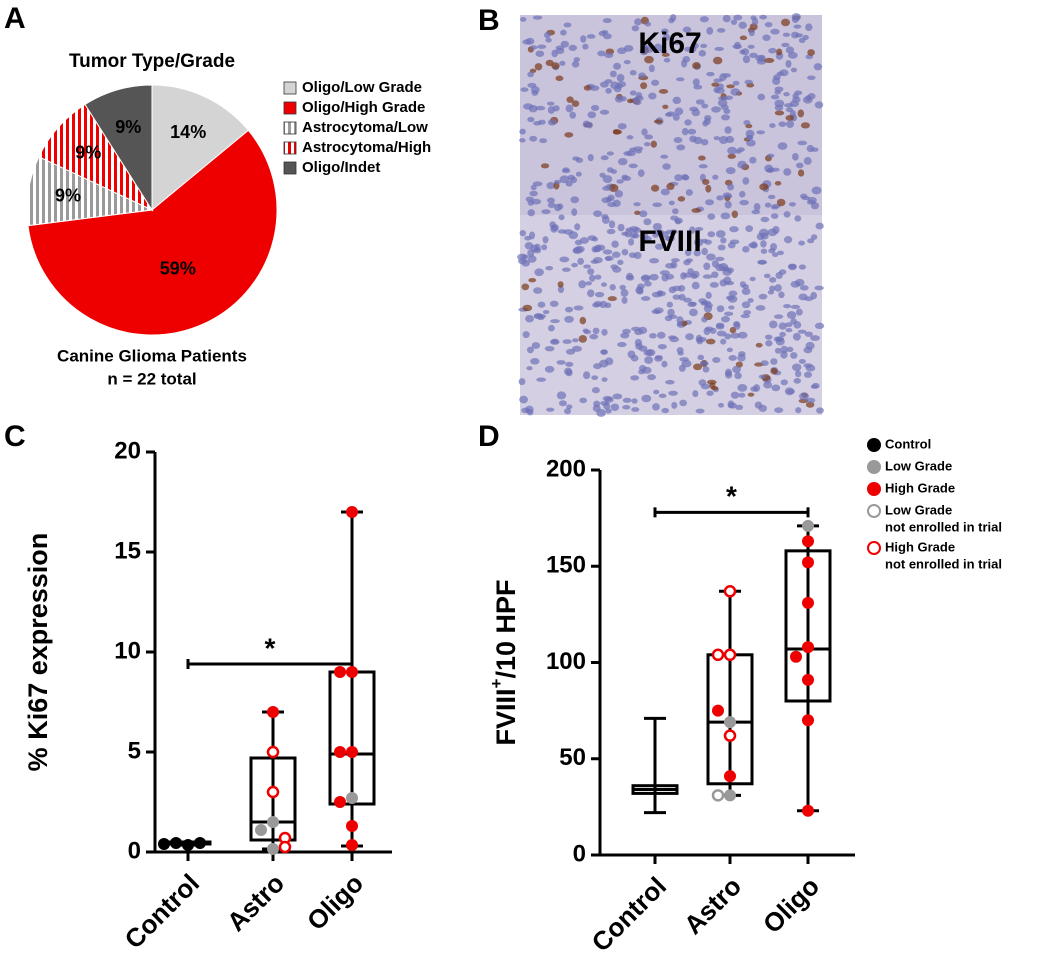 This screenshot has width=1050, height=971. What do you see at coordinates (38, 652) in the screenshot?
I see `y-axis-label: % Ki67 expression` at bounding box center [38, 652].